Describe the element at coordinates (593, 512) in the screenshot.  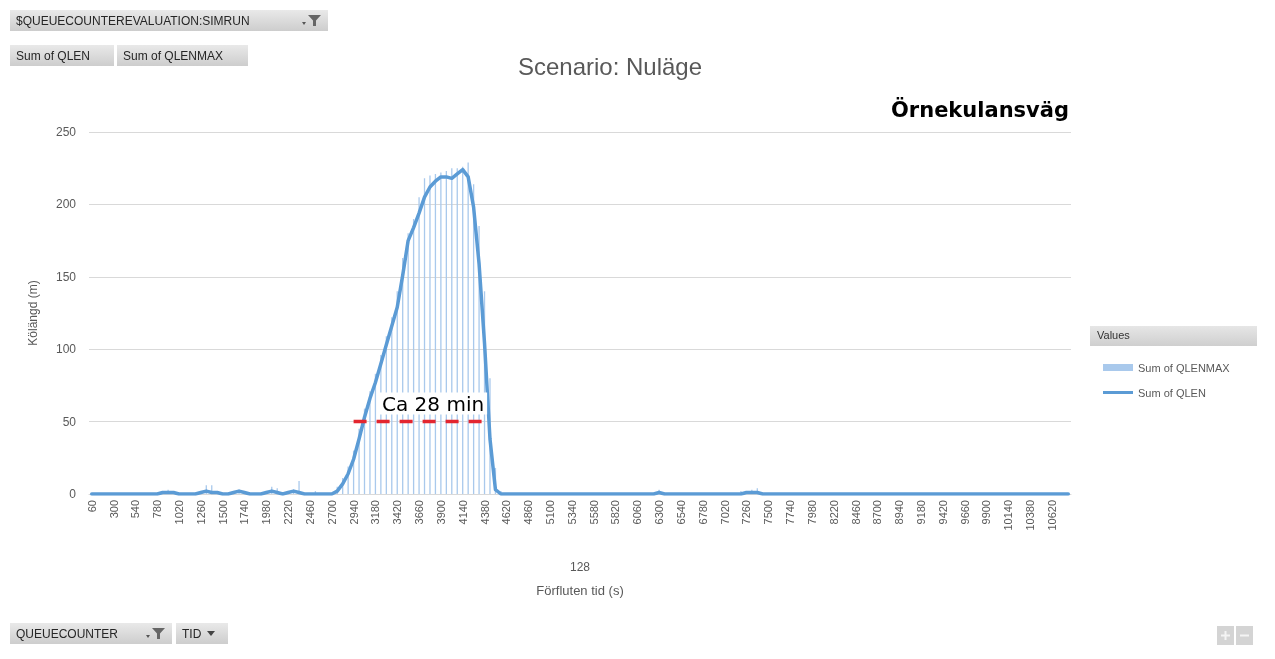
I see `x-tick-label: 5580` at that location.